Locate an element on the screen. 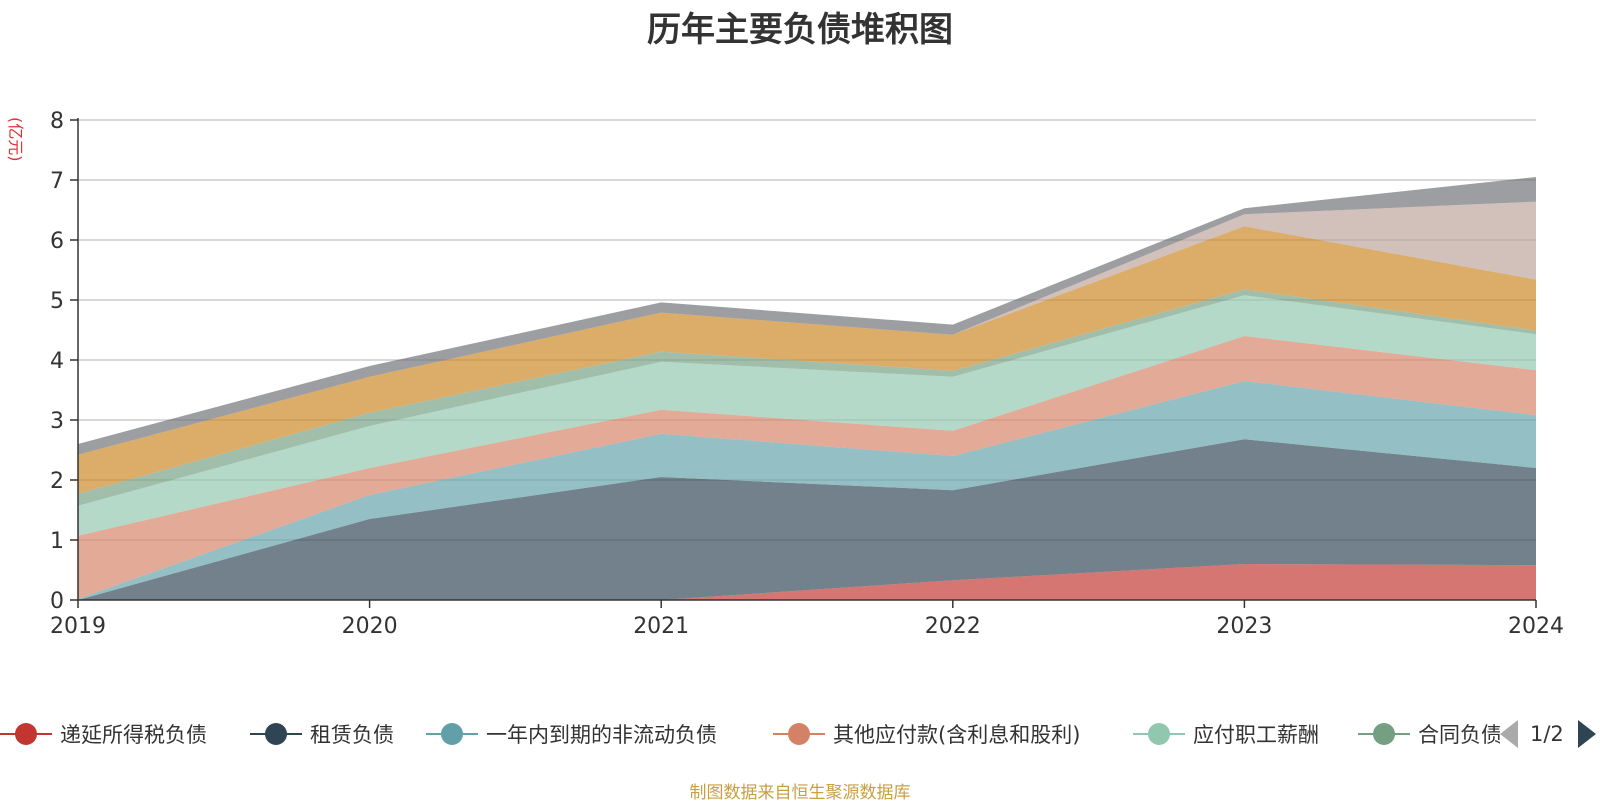 This screenshot has width=1600, height=803. legend-pager: 1/2 is located at coordinates (1548, 734).